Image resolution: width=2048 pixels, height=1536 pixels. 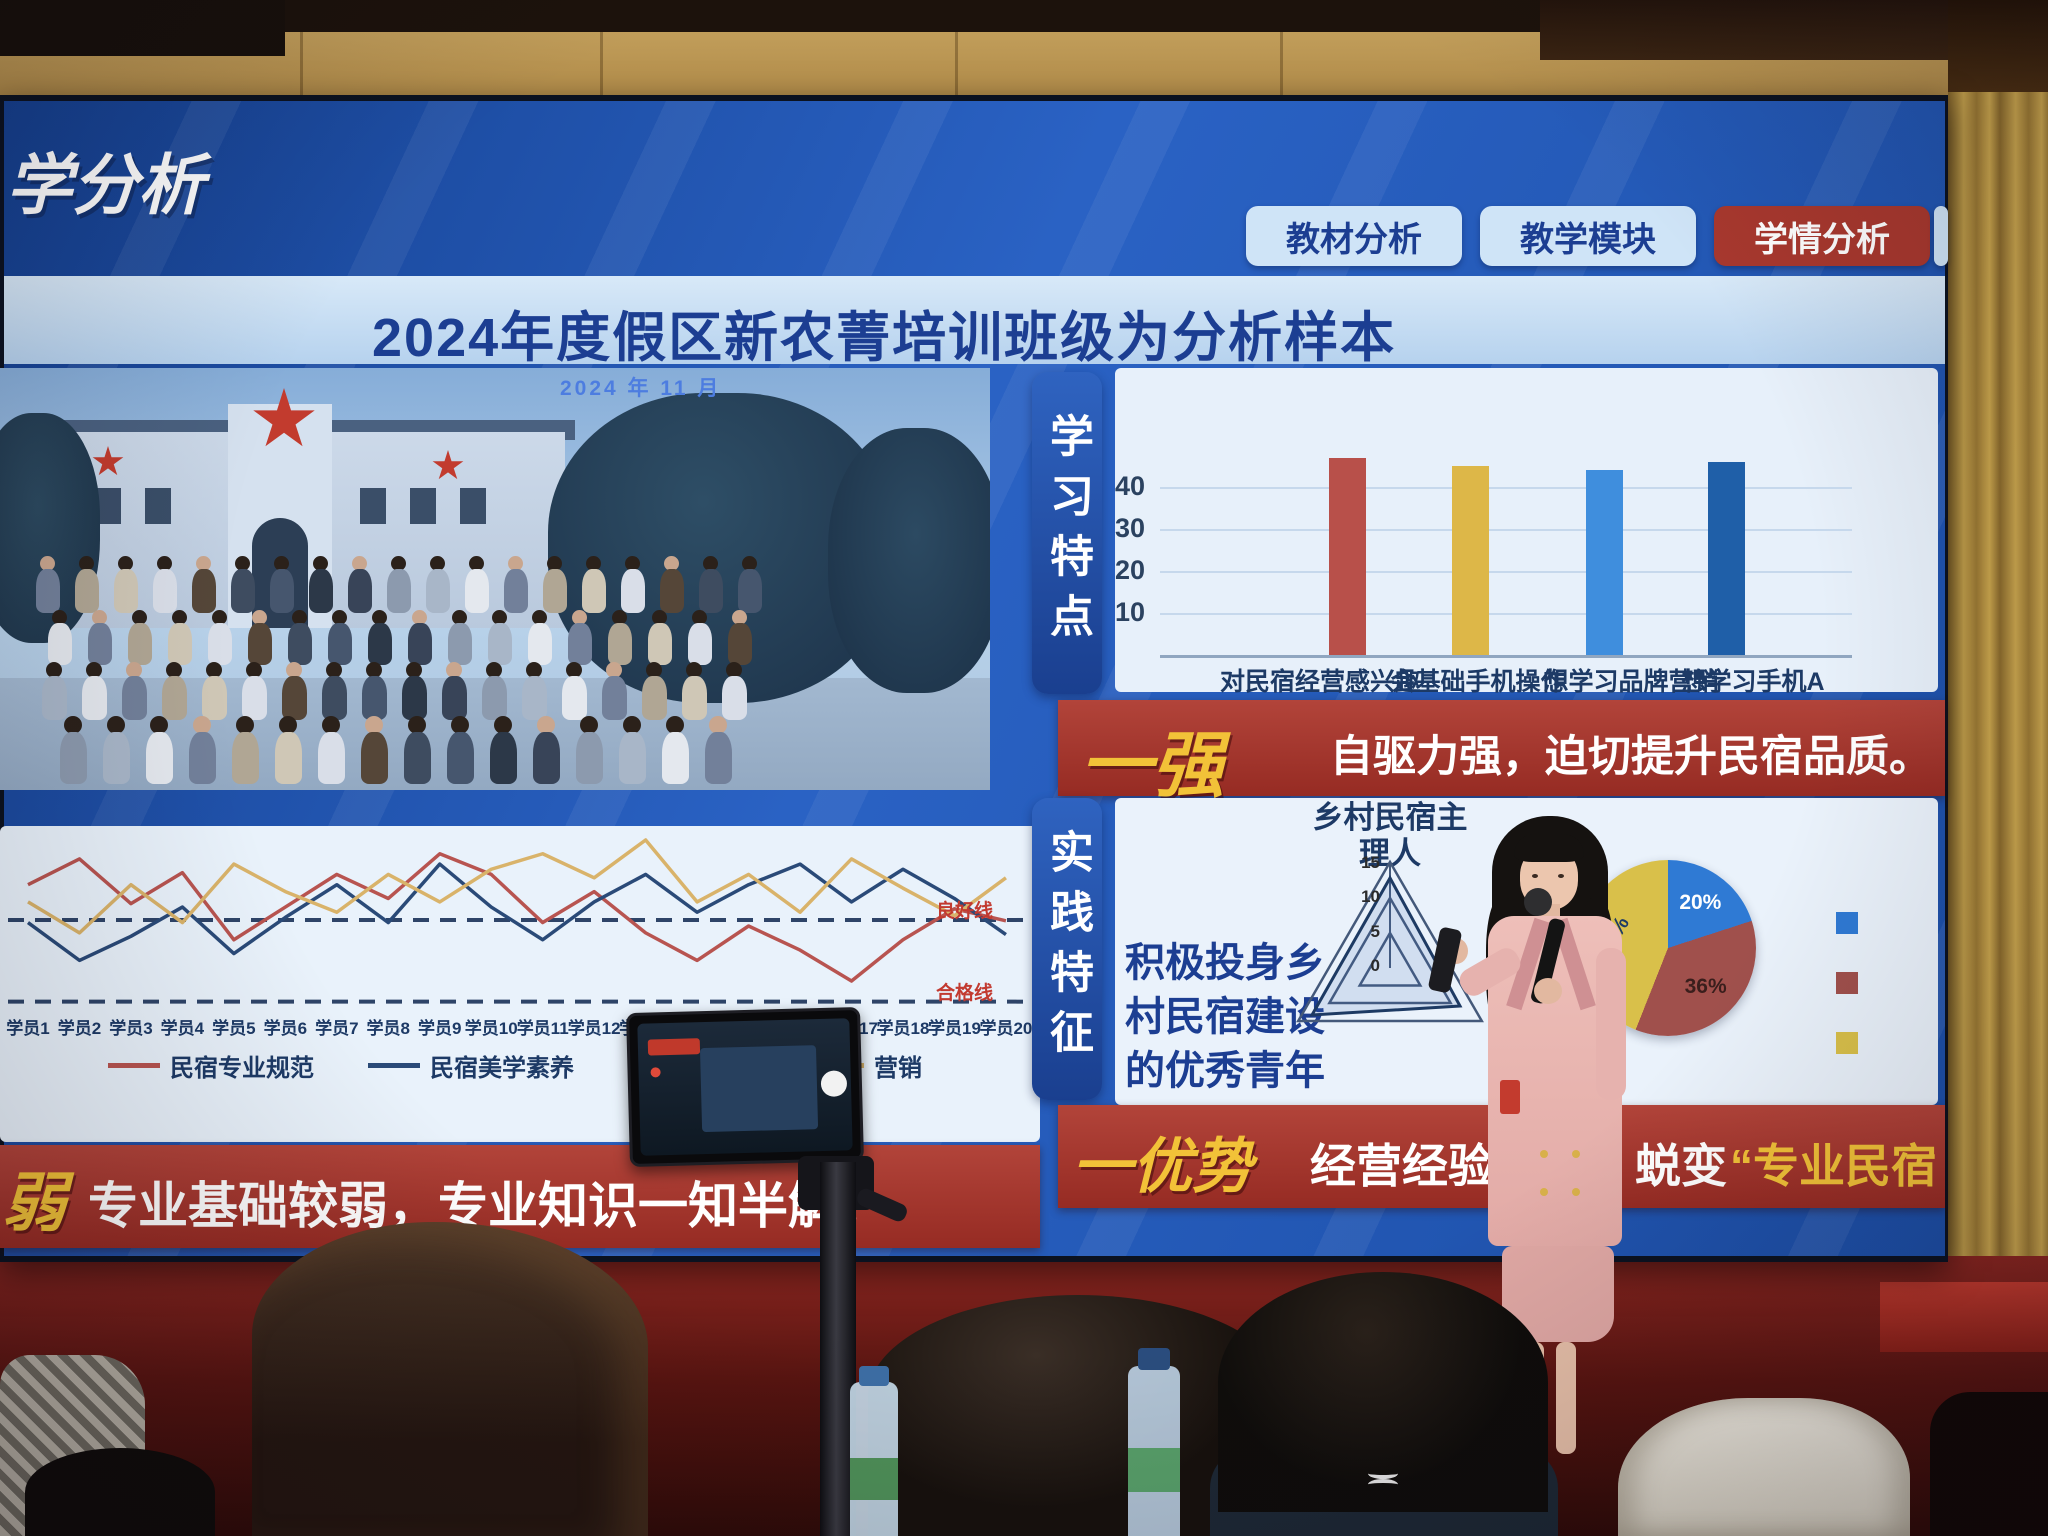 What do you see at coordinates (655, 1072) in the screenshot?
I see `record-indicator-icon` at bounding box center [655, 1072].